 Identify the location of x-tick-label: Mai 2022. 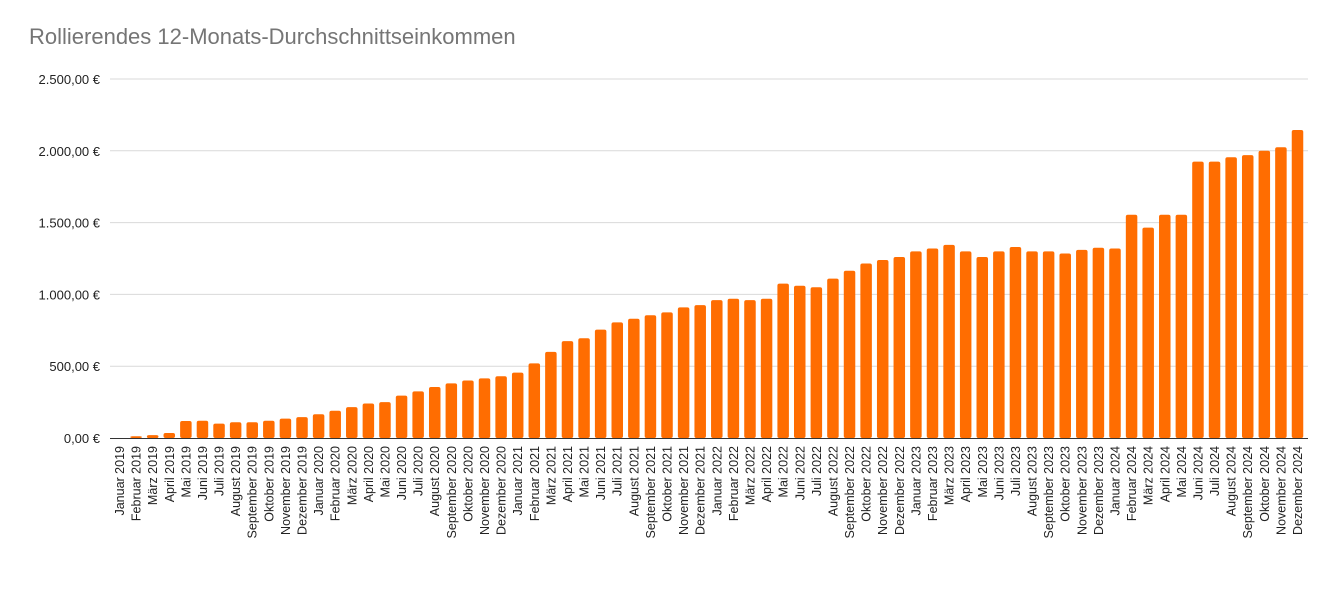
(784, 471).